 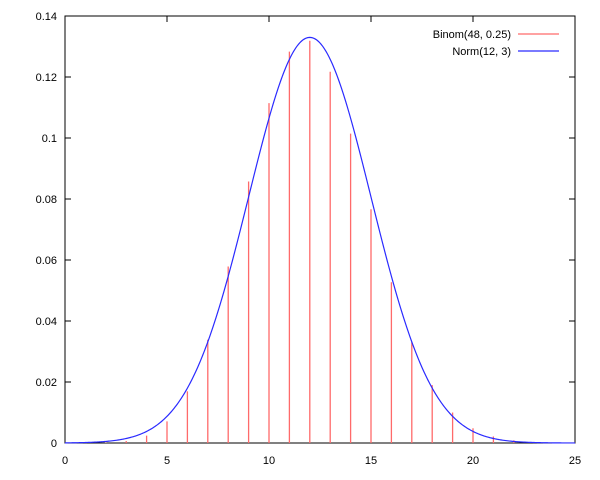 What do you see at coordinates (481, 52) in the screenshot?
I see `legend-label: Norm(12, 3)` at bounding box center [481, 52].